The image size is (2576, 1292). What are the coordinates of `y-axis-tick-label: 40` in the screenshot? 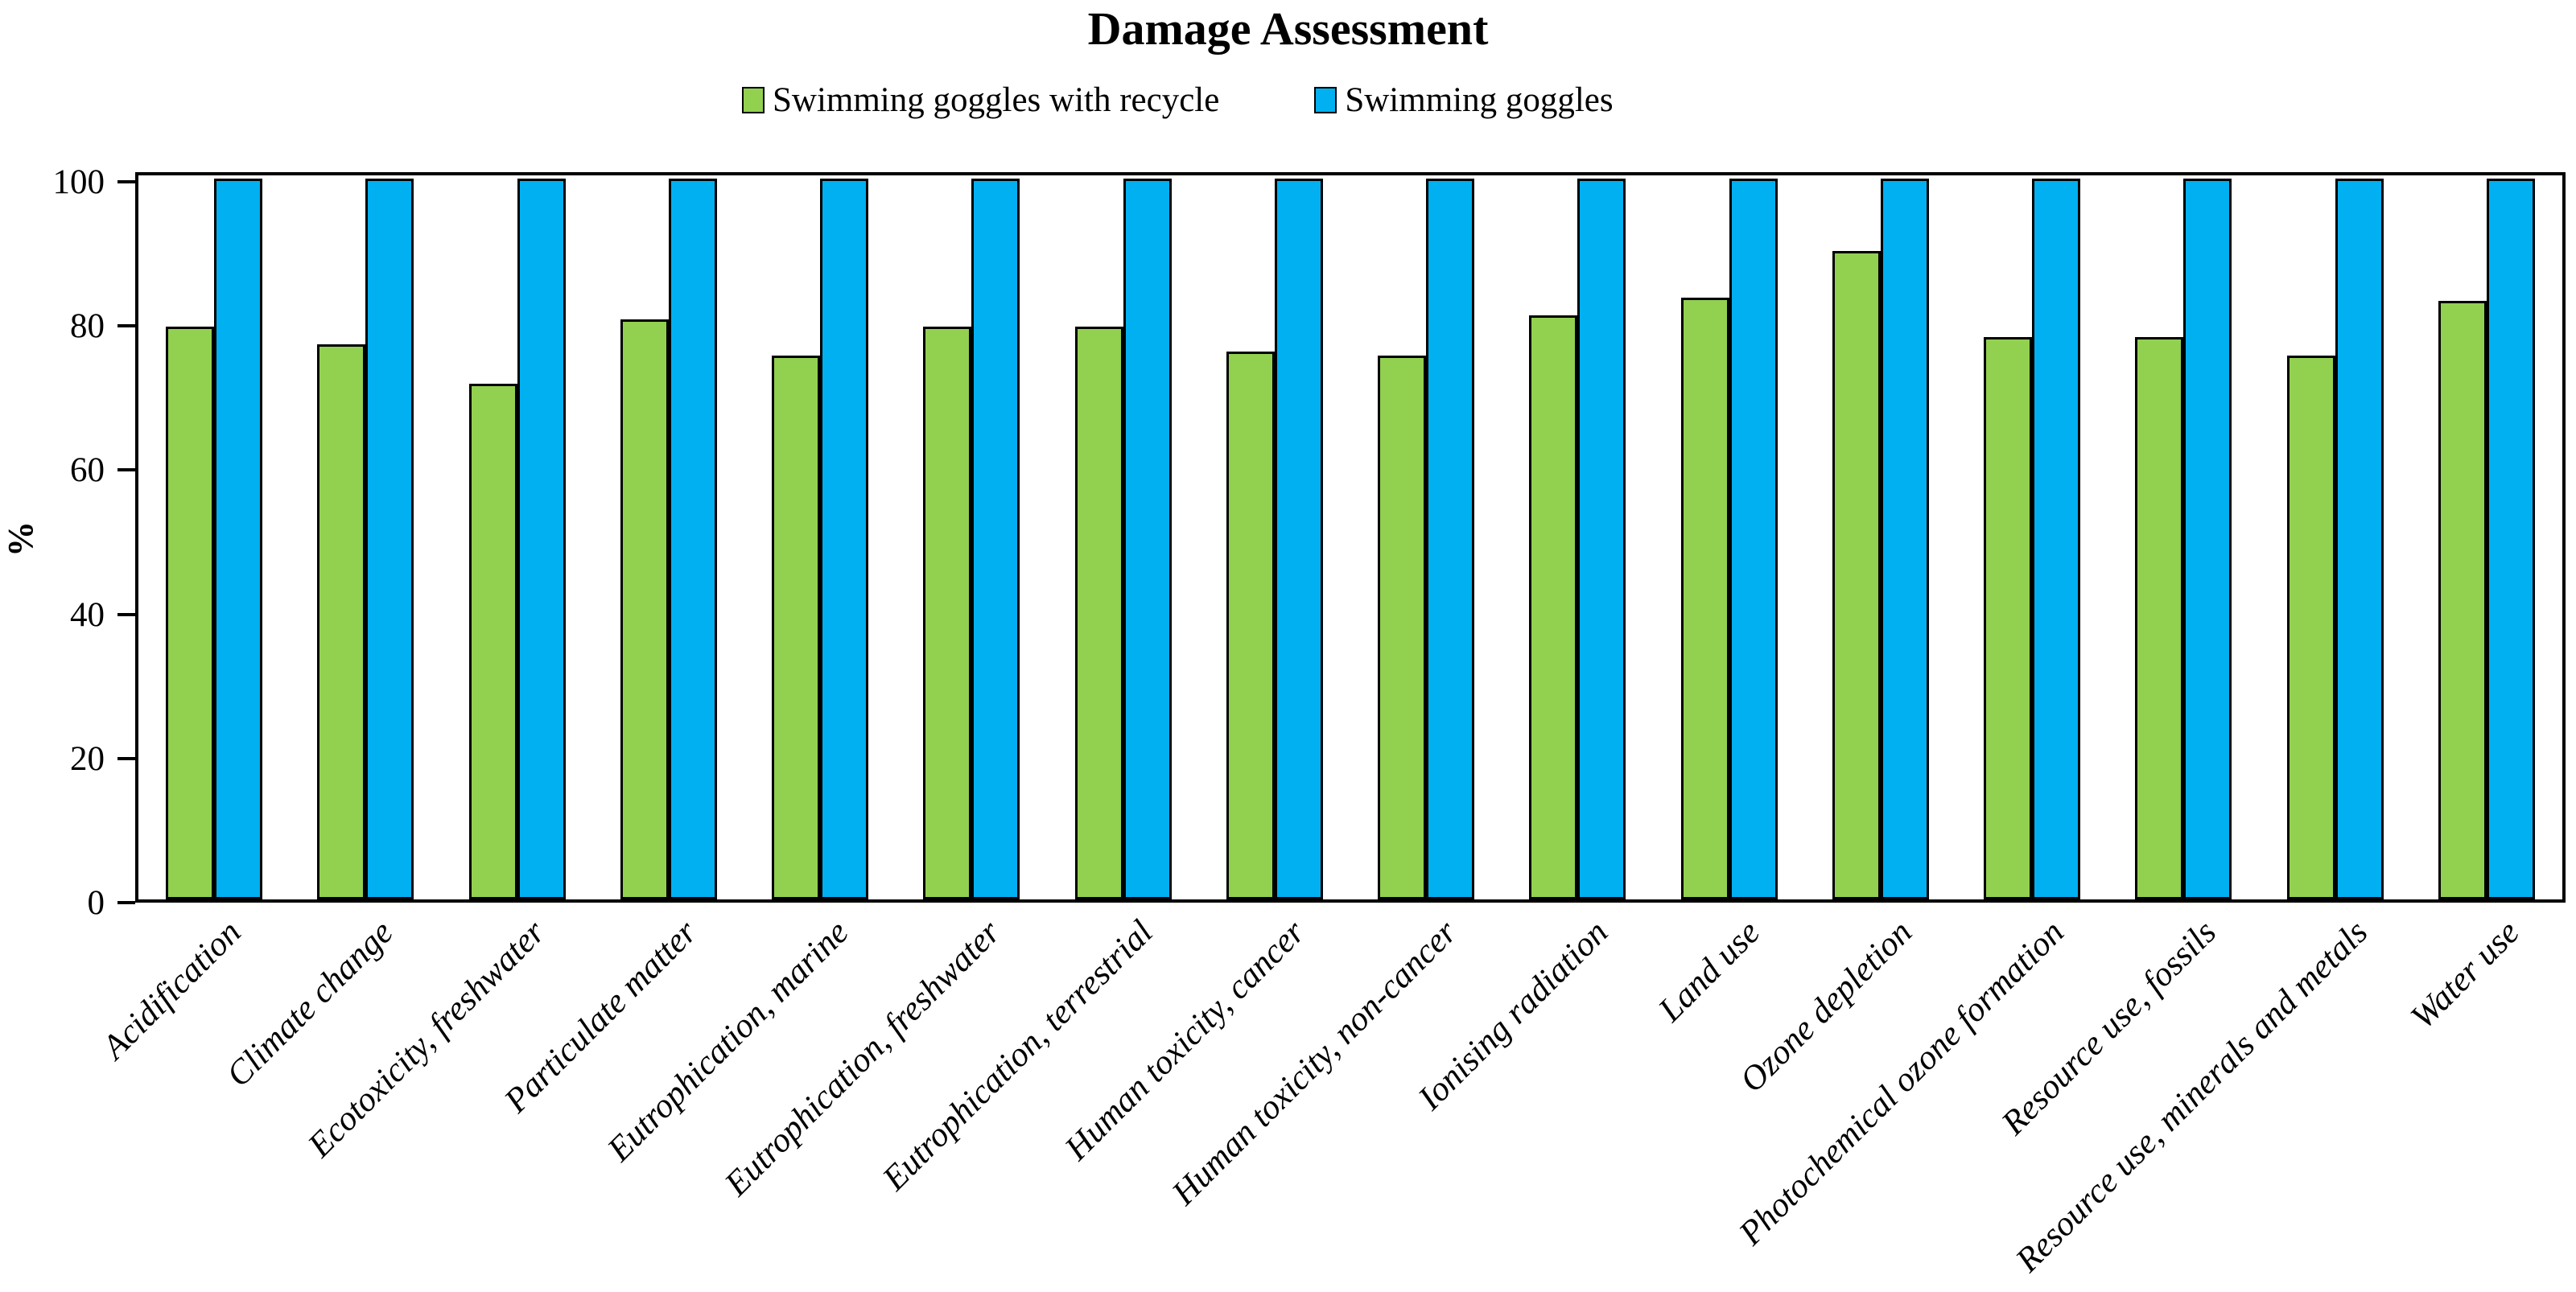 It's located at (87, 614).